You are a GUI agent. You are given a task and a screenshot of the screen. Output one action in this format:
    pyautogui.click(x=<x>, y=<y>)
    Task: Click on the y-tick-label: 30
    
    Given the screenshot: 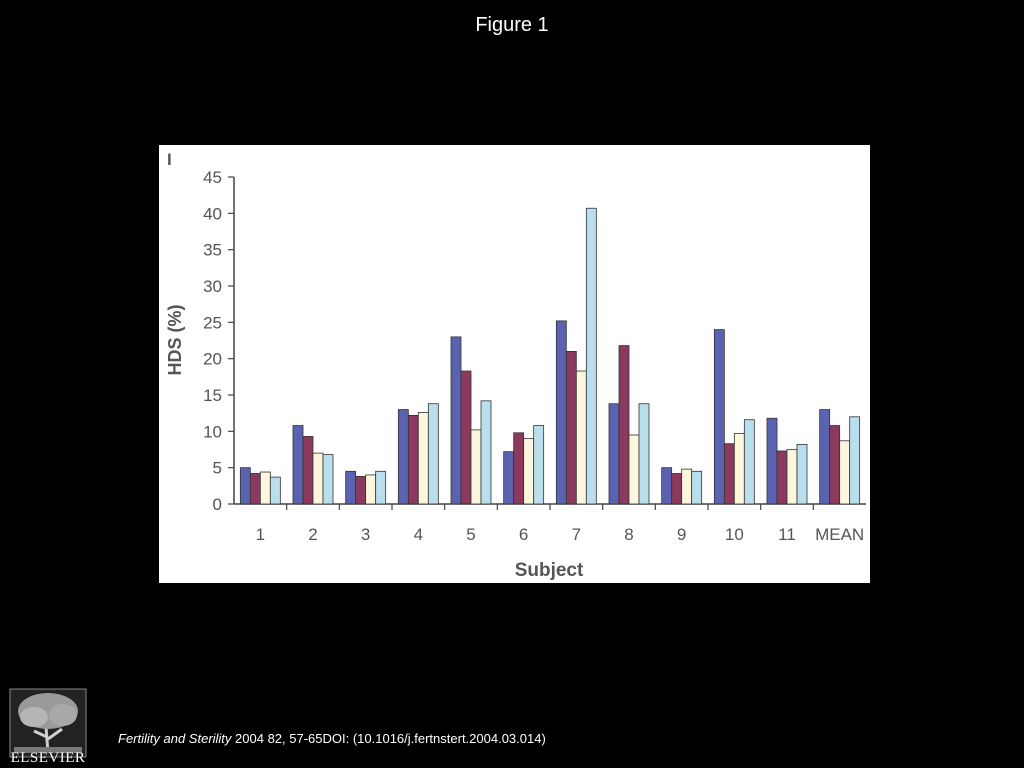 What is the action you would take?
    pyautogui.click(x=212, y=286)
    